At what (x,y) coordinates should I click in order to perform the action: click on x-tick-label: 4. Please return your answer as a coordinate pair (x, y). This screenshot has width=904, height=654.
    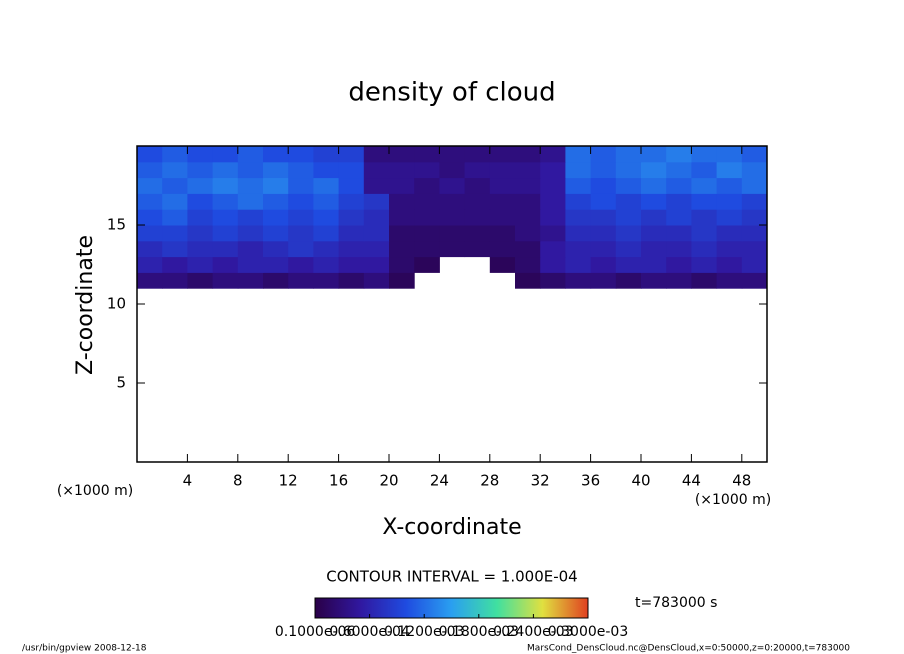
    Looking at the image, I should click on (188, 481).